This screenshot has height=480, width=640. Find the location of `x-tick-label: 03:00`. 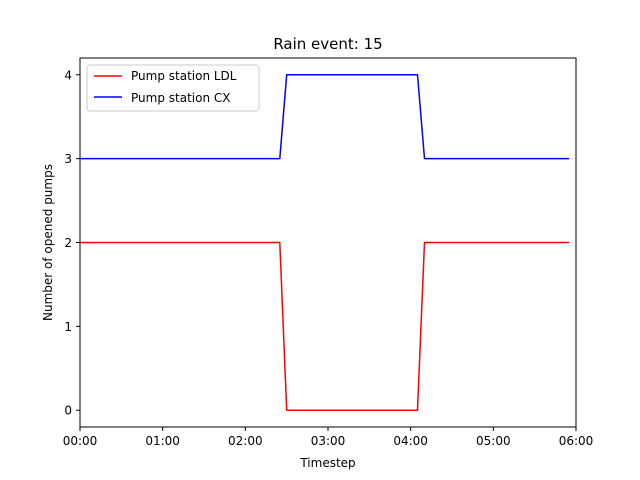

x-tick-label: 03:00 is located at coordinates (328, 441).